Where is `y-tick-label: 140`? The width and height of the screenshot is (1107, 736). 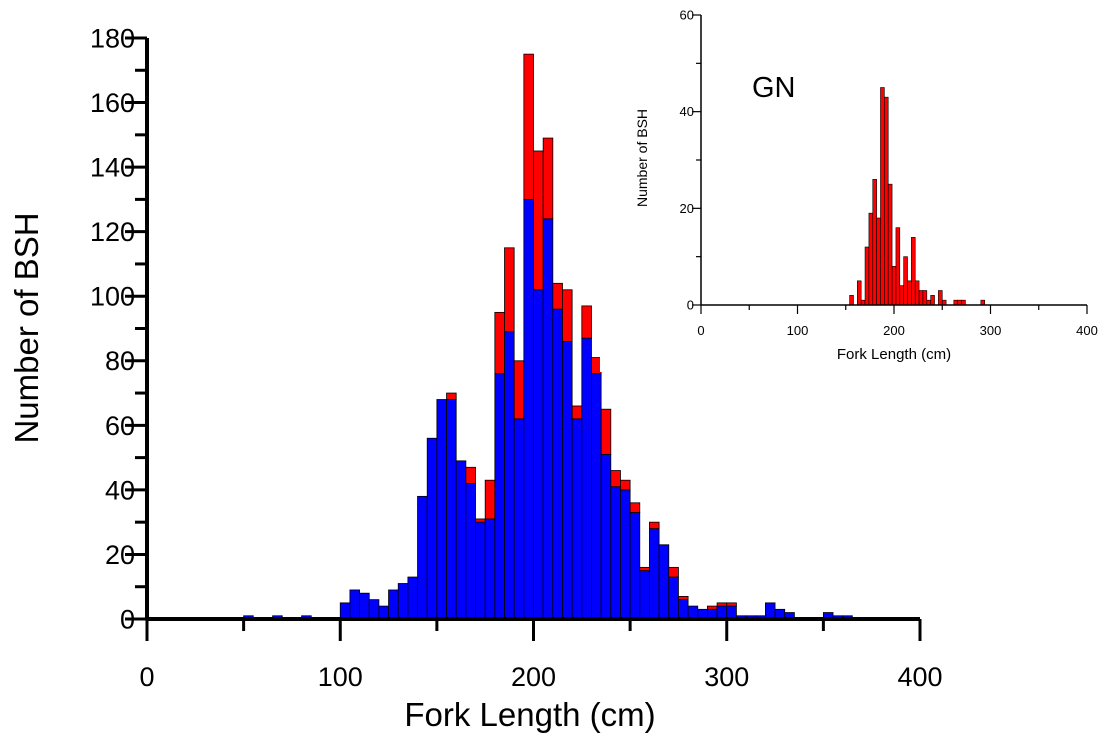
y-tick-label: 140 is located at coordinates (112, 168).